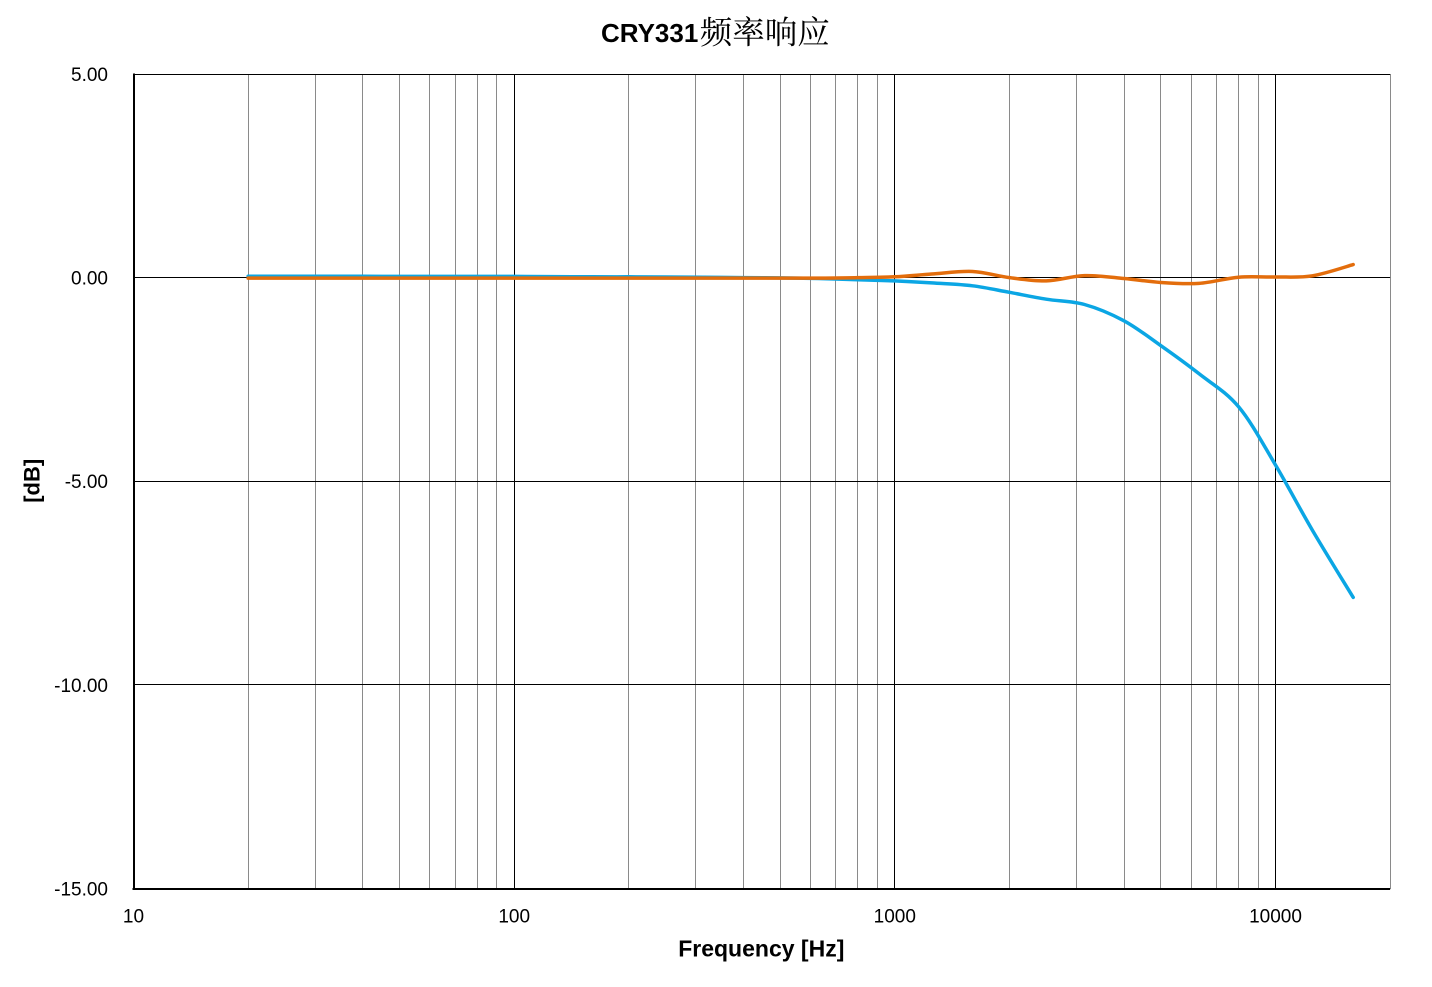 Image resolution: width=1432 pixels, height=987 pixels. What do you see at coordinates (81, 890) in the screenshot?
I see `svg-text: -15.00` at bounding box center [81, 890].